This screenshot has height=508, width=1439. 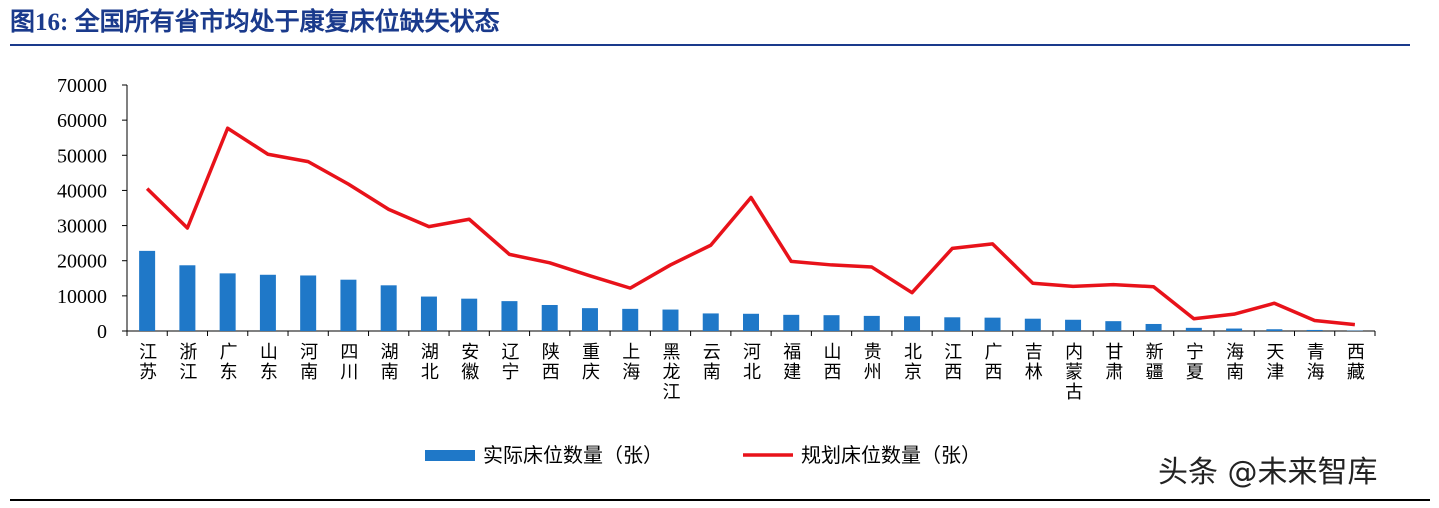 What do you see at coordinates (952, 362) in the screenshot?
I see `x-tick-label: 江西` at bounding box center [952, 362].